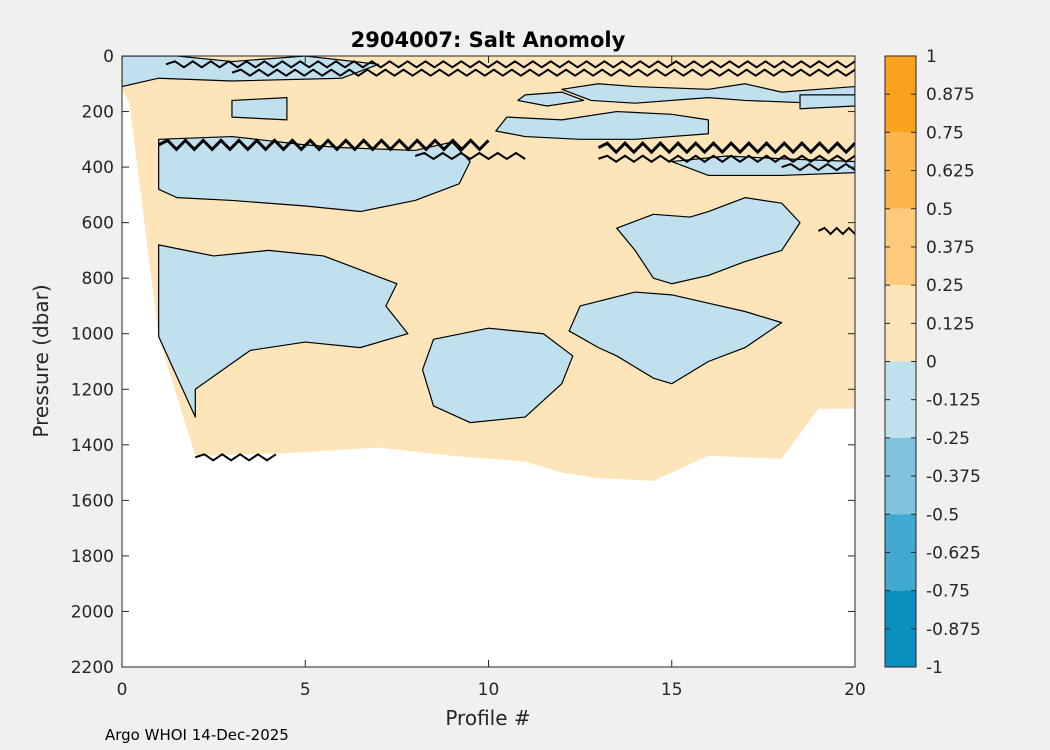 The height and width of the screenshot is (750, 1050). What do you see at coordinates (939, 210) in the screenshot?
I see `colorbar-tick-label: 0.5` at bounding box center [939, 210].